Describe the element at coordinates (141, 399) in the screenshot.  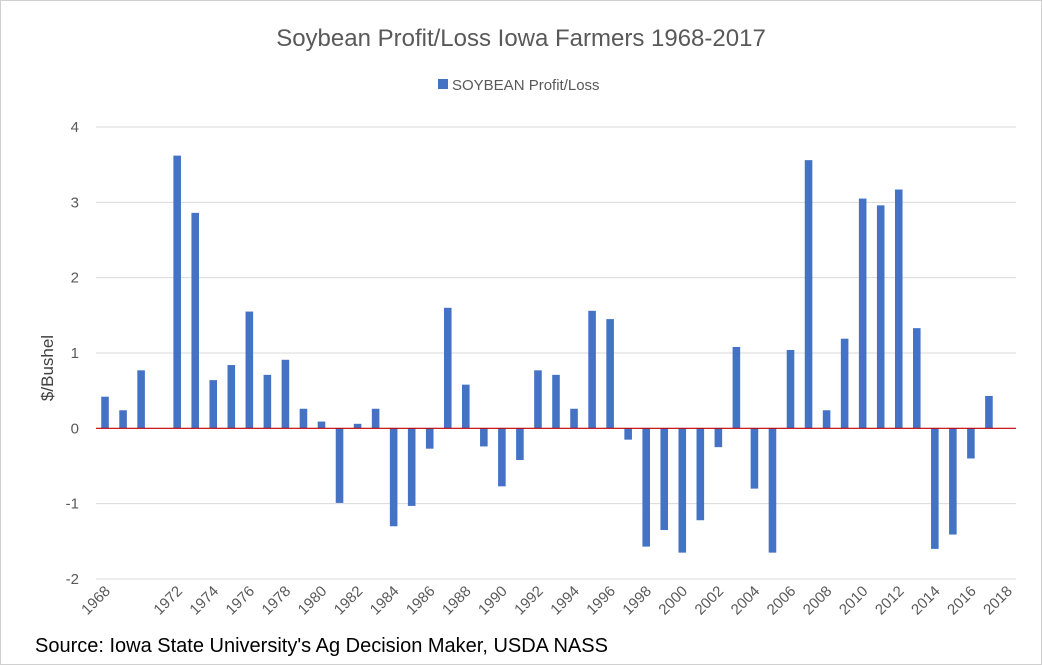
I see `bar-1970` at that location.